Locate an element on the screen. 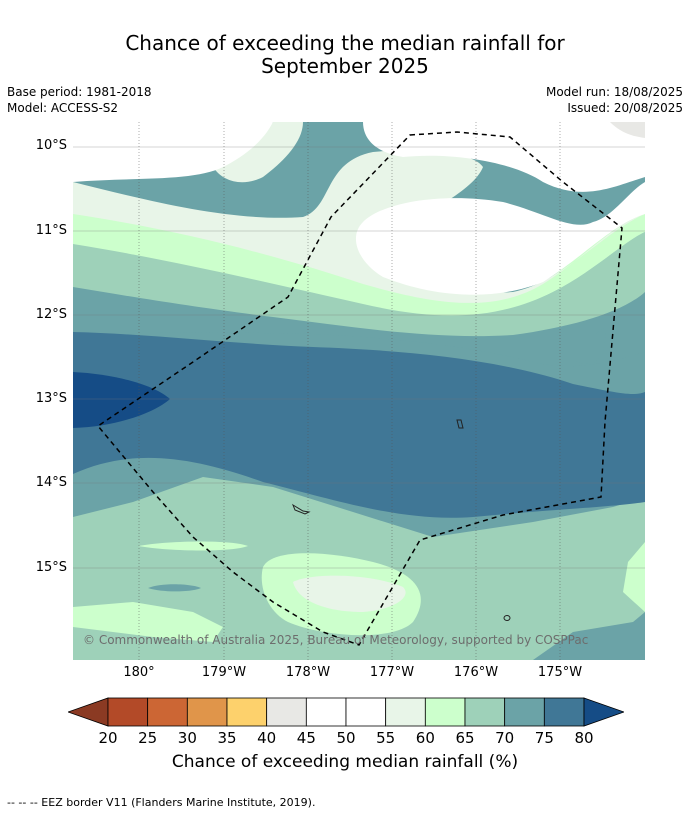 The width and height of the screenshot is (690, 816). issued-date: Issued: 20/08/2025 is located at coordinates (625, 108).